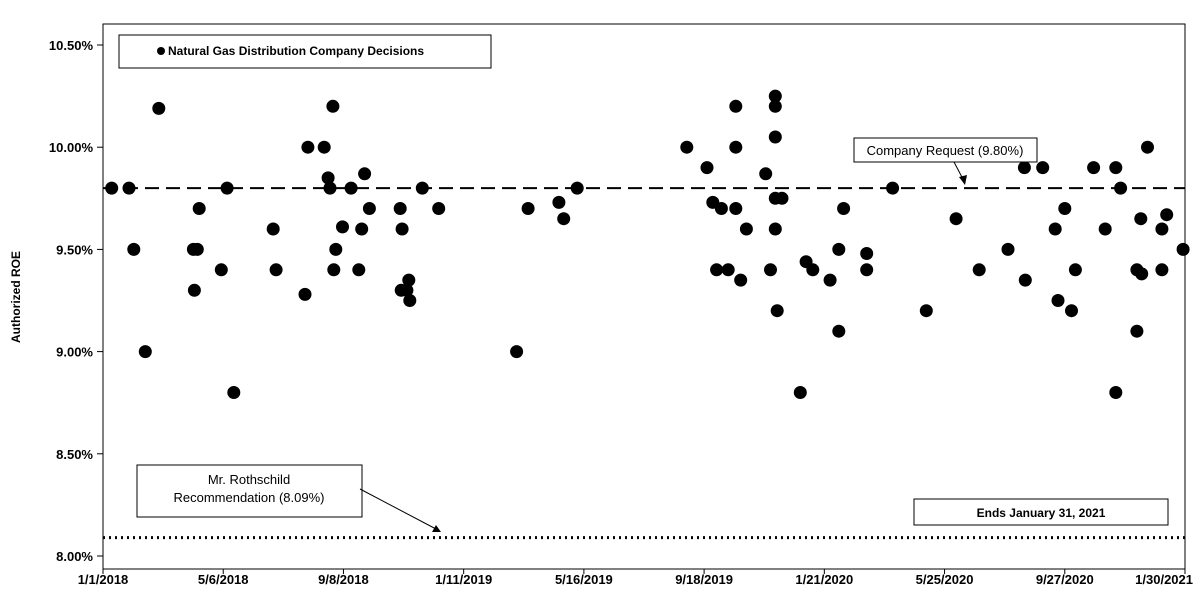 The width and height of the screenshot is (1197, 589). I want to click on company-request-arrowhead, so click(963, 180).